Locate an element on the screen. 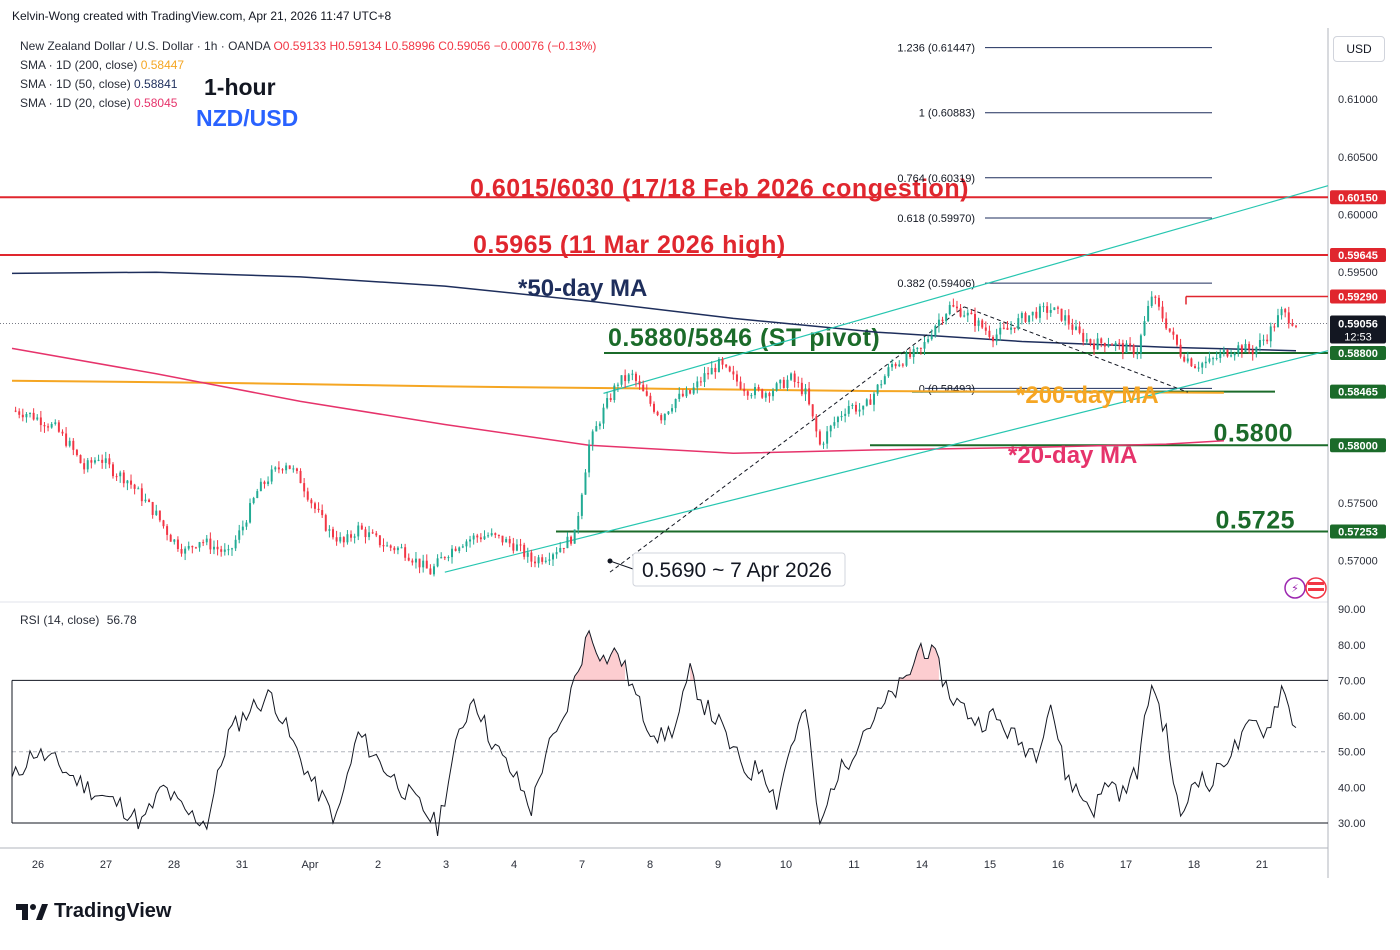 This screenshot has height=950, width=1400. sma50-legend: SMA · 1D (50, close) 0.58841 is located at coordinates (98, 84).